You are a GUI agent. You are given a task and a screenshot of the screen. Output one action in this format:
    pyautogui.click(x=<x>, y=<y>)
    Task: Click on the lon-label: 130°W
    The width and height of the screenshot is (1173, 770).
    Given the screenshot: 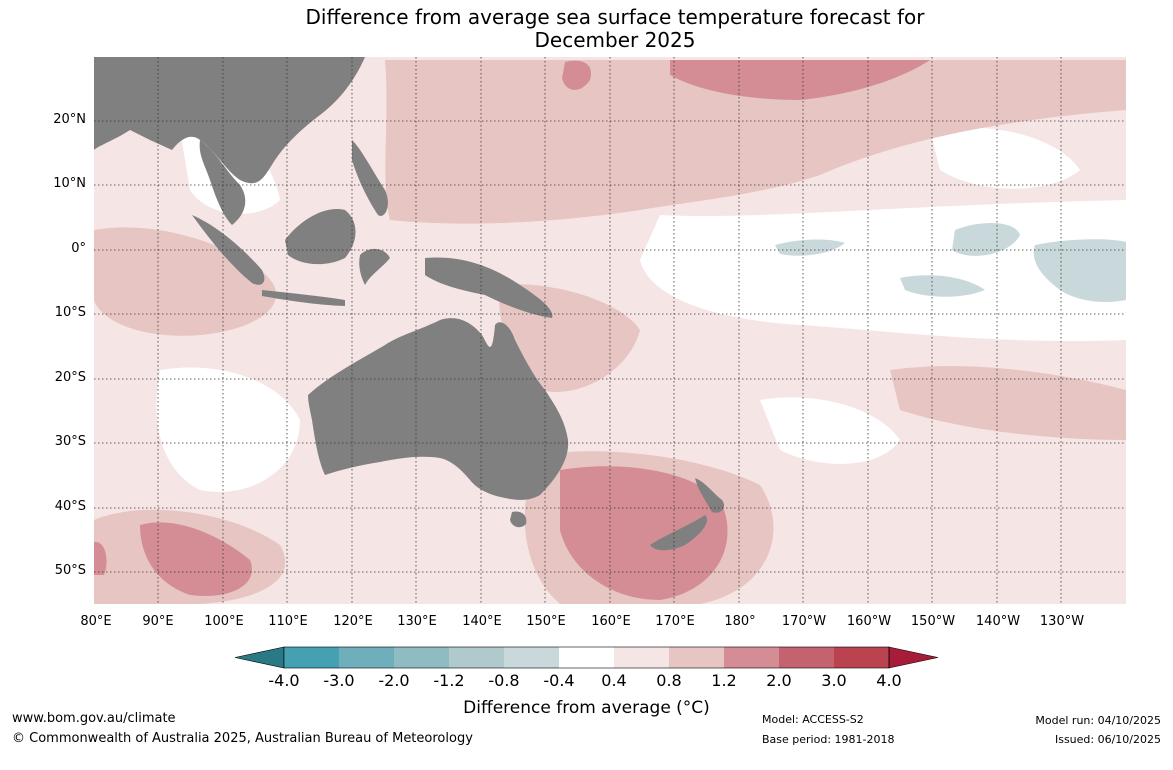 What is the action you would take?
    pyautogui.click(x=1062, y=621)
    